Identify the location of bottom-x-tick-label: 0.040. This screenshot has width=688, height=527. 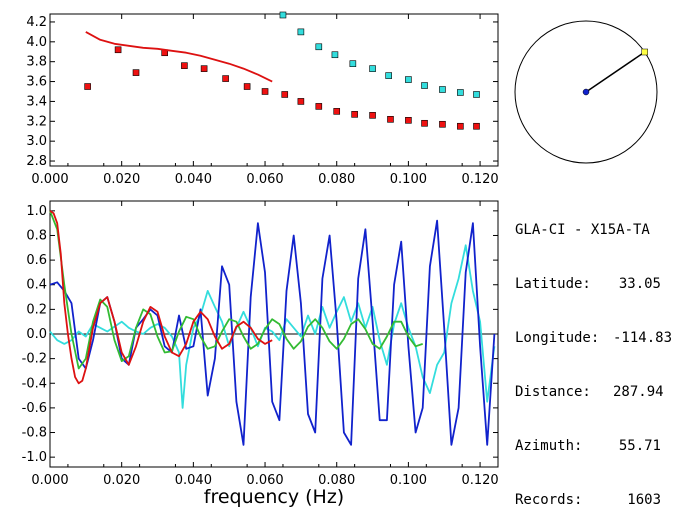
(193, 480).